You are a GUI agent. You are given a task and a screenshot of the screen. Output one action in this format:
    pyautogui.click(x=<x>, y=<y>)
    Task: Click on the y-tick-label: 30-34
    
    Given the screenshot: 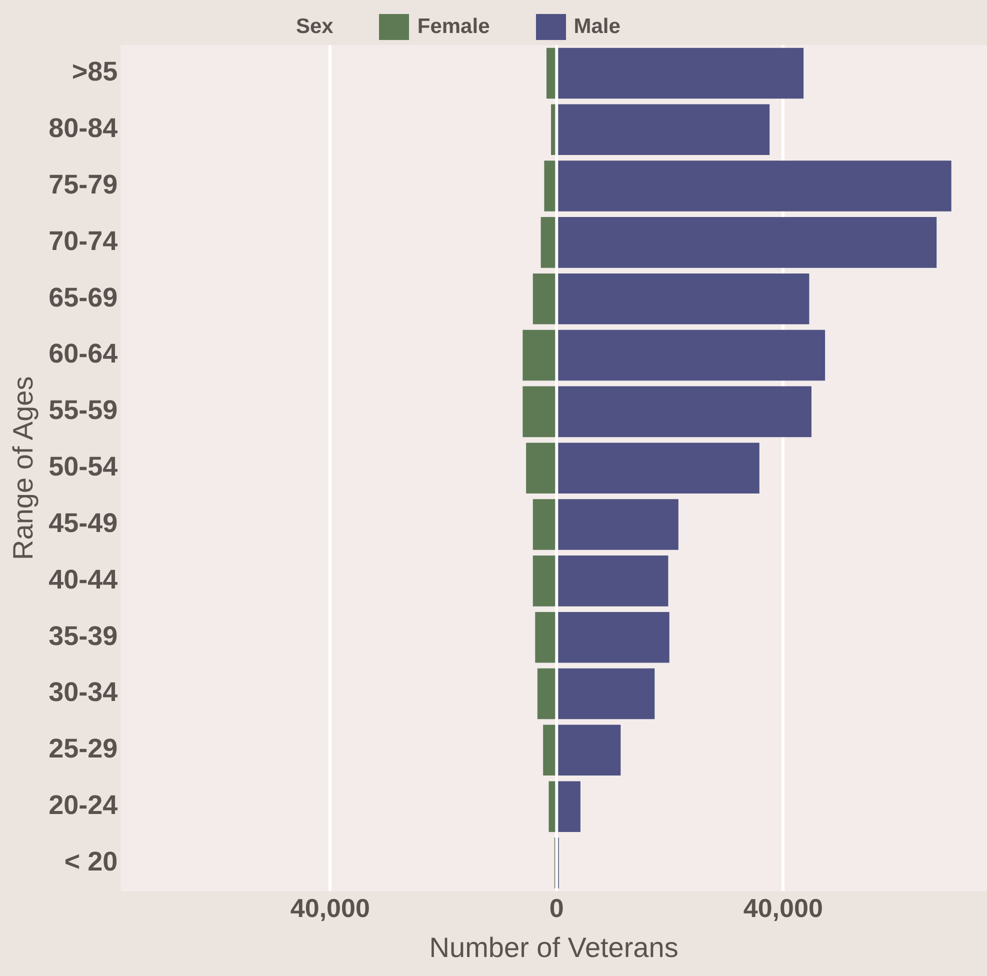 What is the action you would take?
    pyautogui.click(x=83, y=692)
    